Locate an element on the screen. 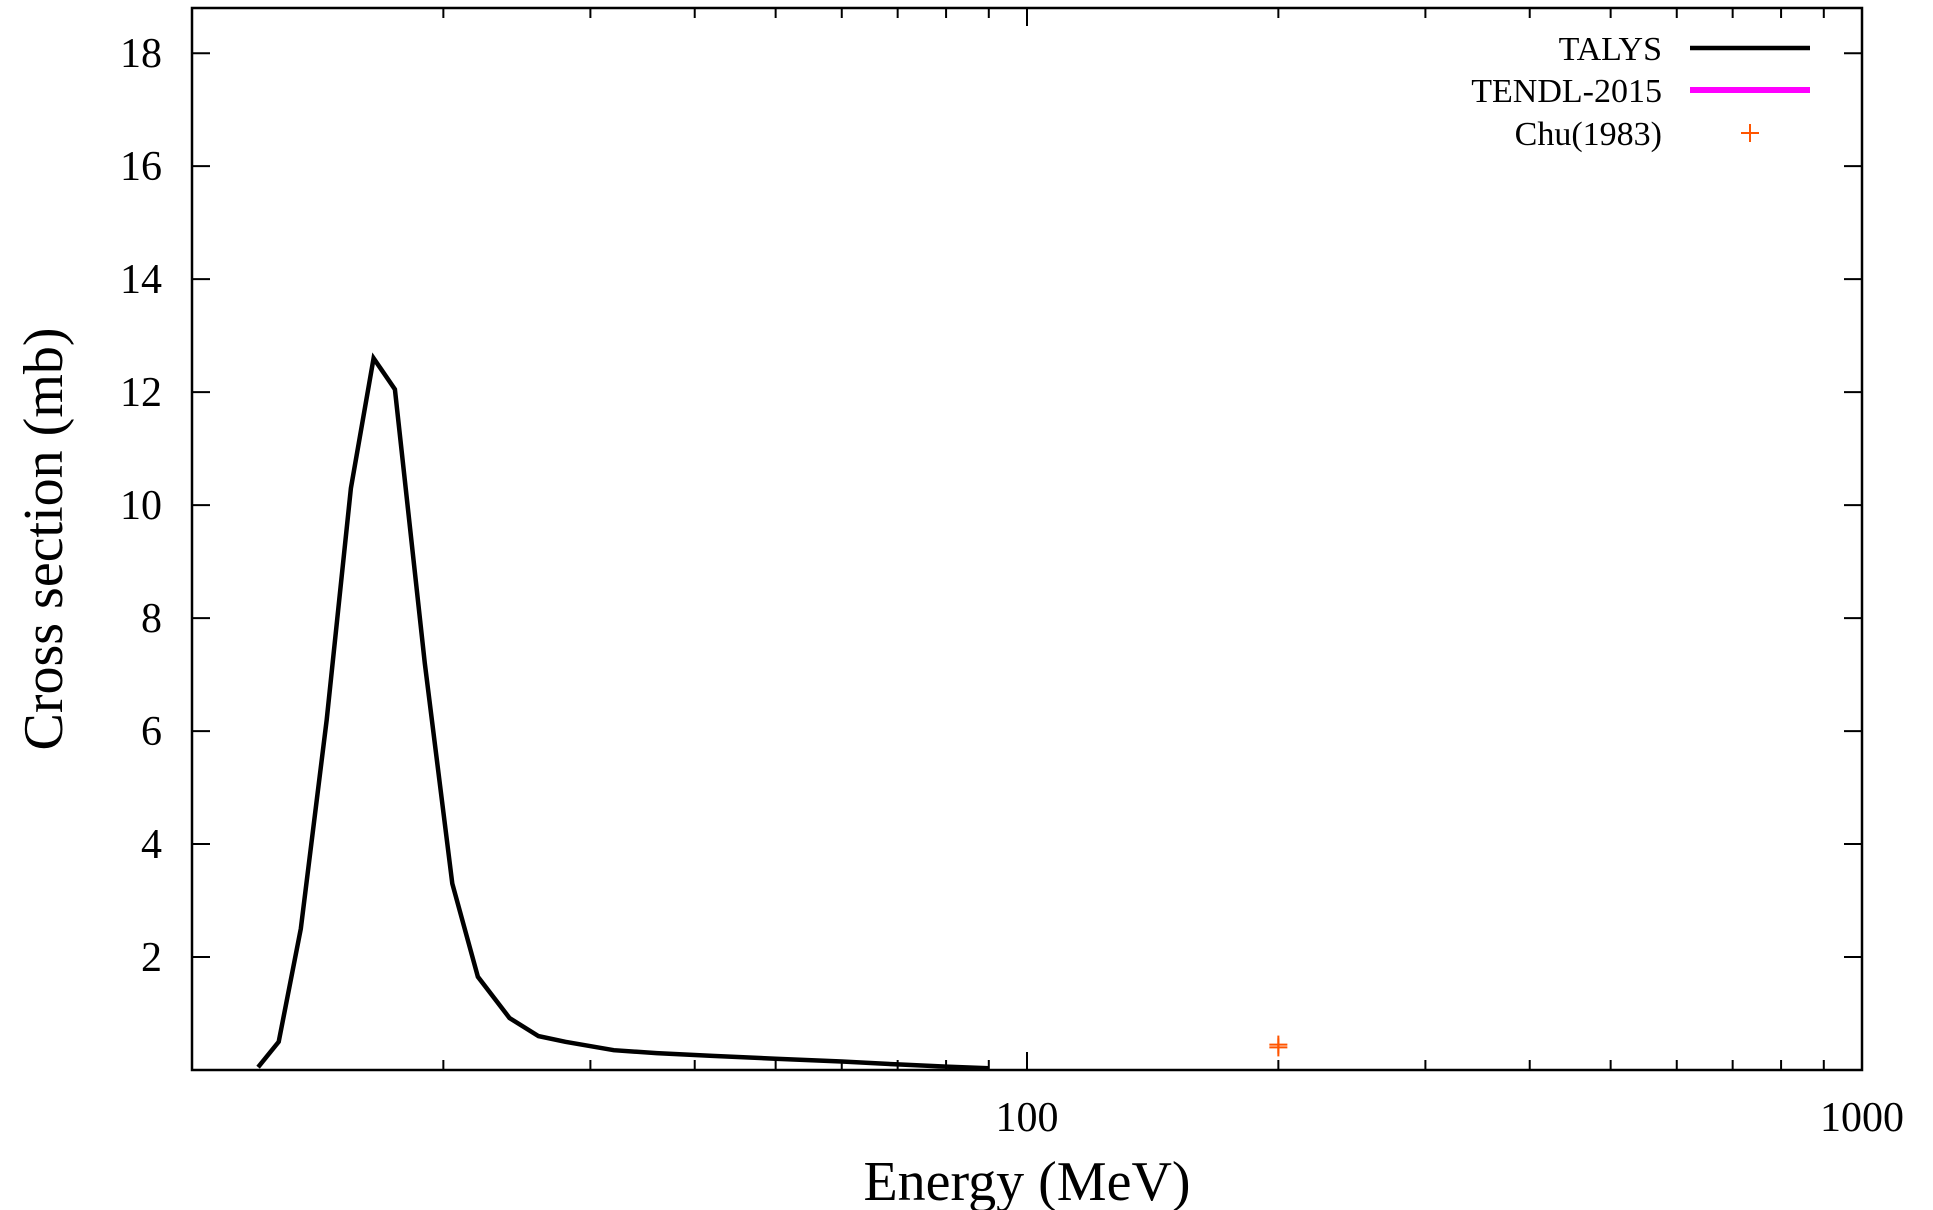 This screenshot has height=1210, width=1933. data-point-marker is located at coordinates (1278, 1044).